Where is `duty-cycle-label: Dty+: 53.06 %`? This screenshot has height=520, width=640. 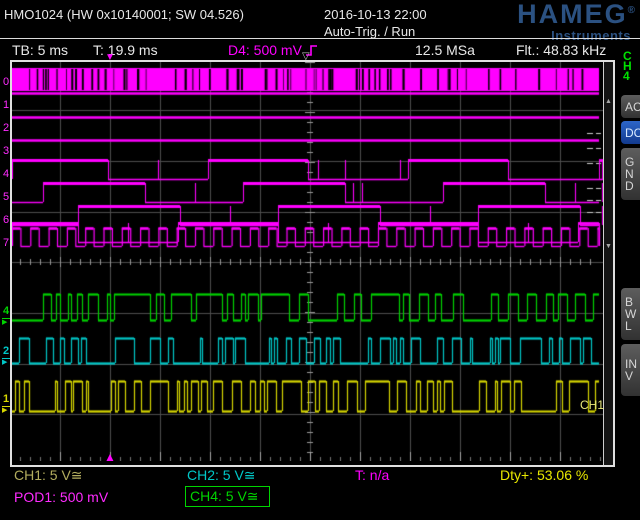 duty-cycle-label: Dty+: 53.06 % is located at coordinates (544, 475).